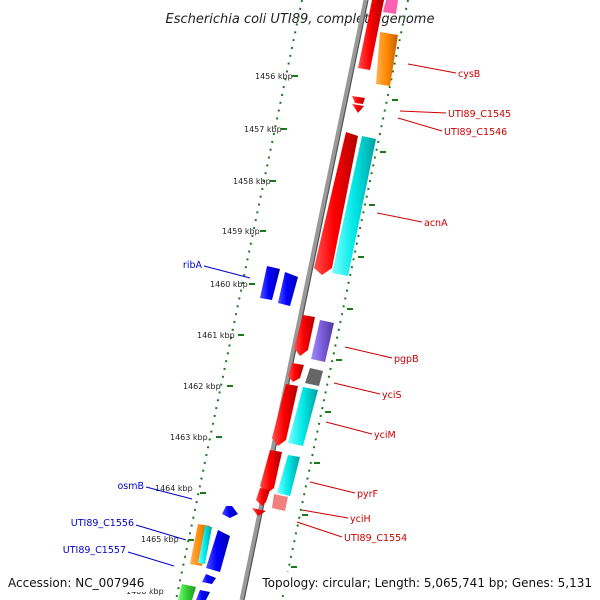  Describe the element at coordinates (303, 416) in the screenshot. I see `gene-arrow-yciM-cog` at that location.